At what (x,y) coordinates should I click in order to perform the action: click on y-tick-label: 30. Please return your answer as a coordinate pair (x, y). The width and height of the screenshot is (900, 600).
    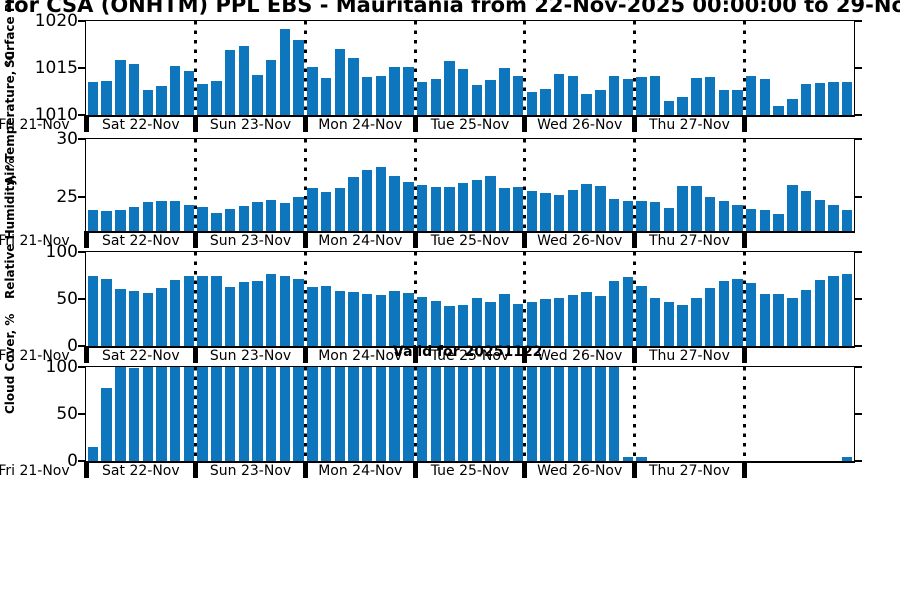
    Looking at the image, I should click on (67, 139).